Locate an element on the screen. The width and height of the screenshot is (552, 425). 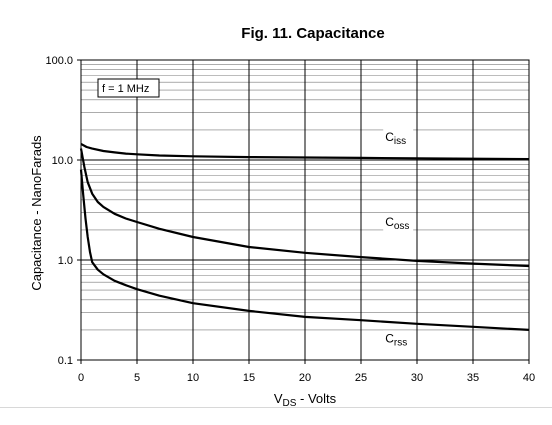
series-label-crss: Crss is located at coordinates (396, 339).